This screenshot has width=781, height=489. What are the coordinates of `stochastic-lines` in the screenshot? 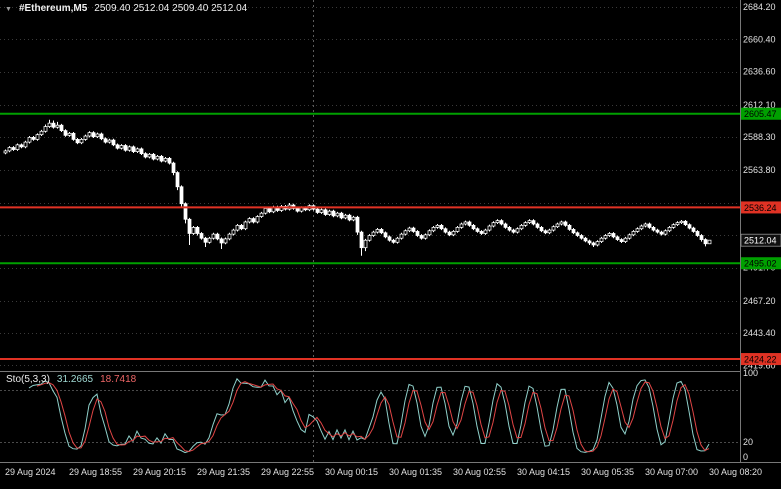 It's located at (369, 415).